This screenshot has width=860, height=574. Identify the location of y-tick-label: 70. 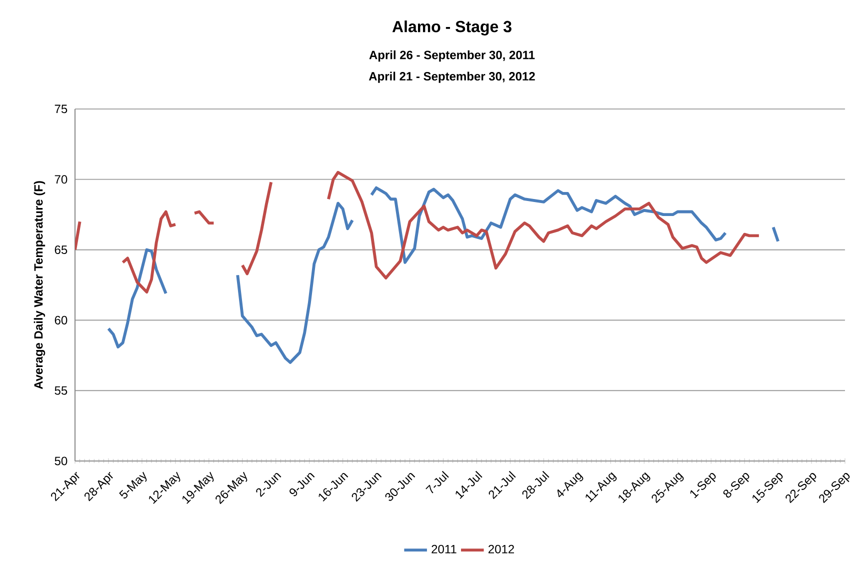
(61, 179).